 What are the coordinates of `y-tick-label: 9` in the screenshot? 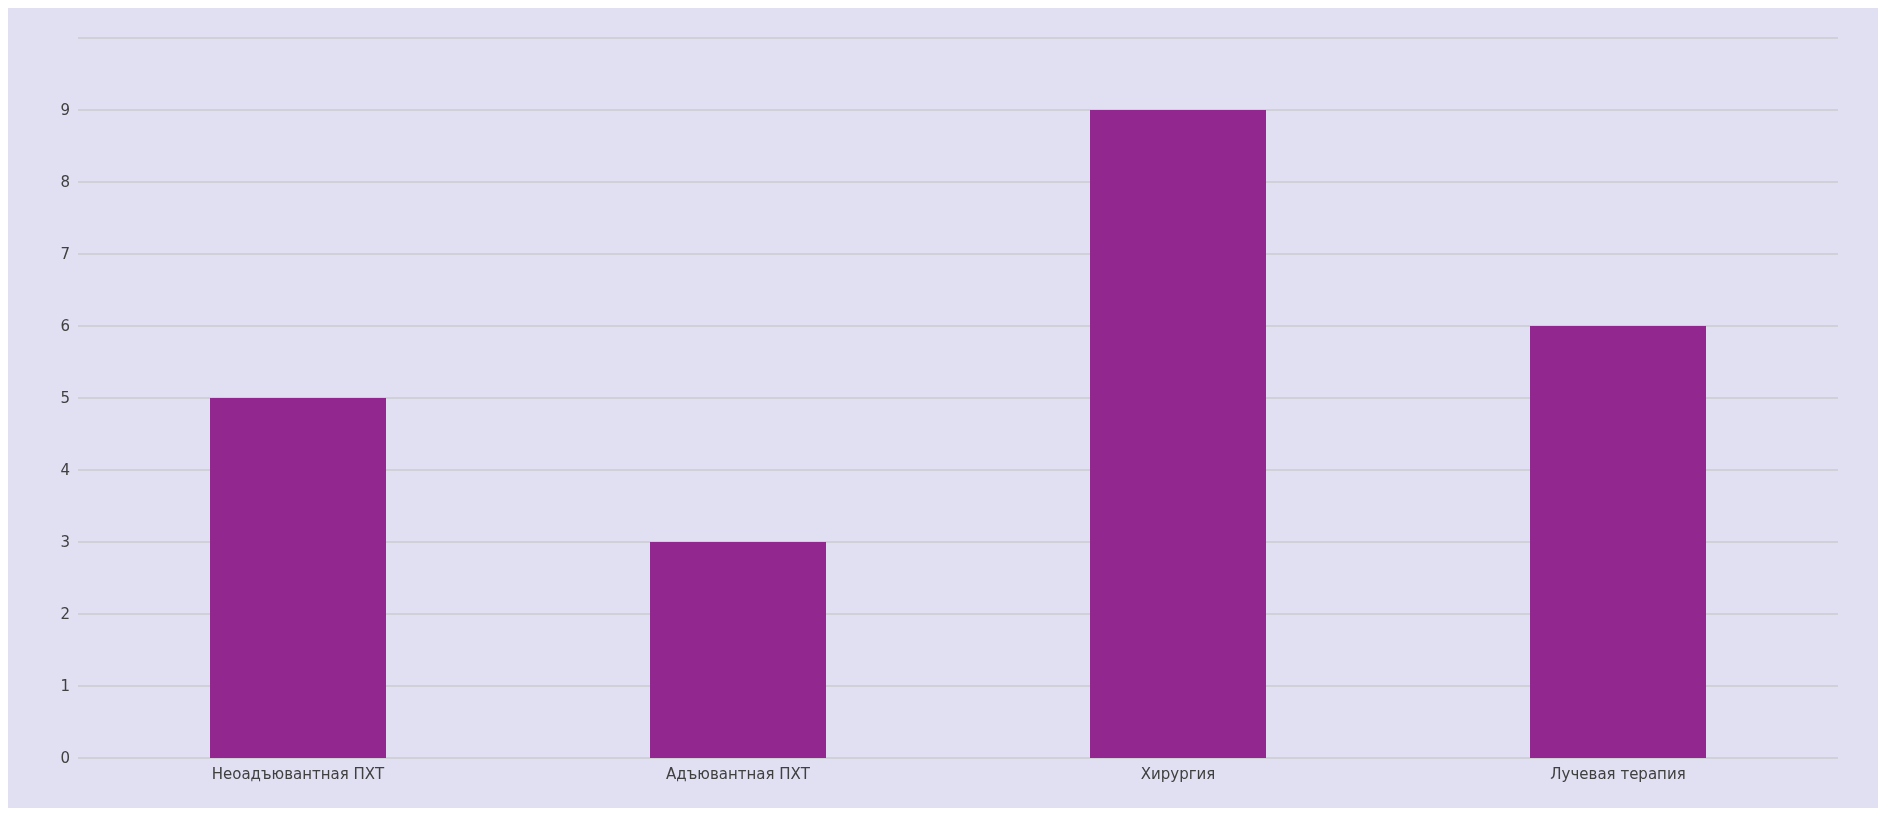 It's located at (65, 110).